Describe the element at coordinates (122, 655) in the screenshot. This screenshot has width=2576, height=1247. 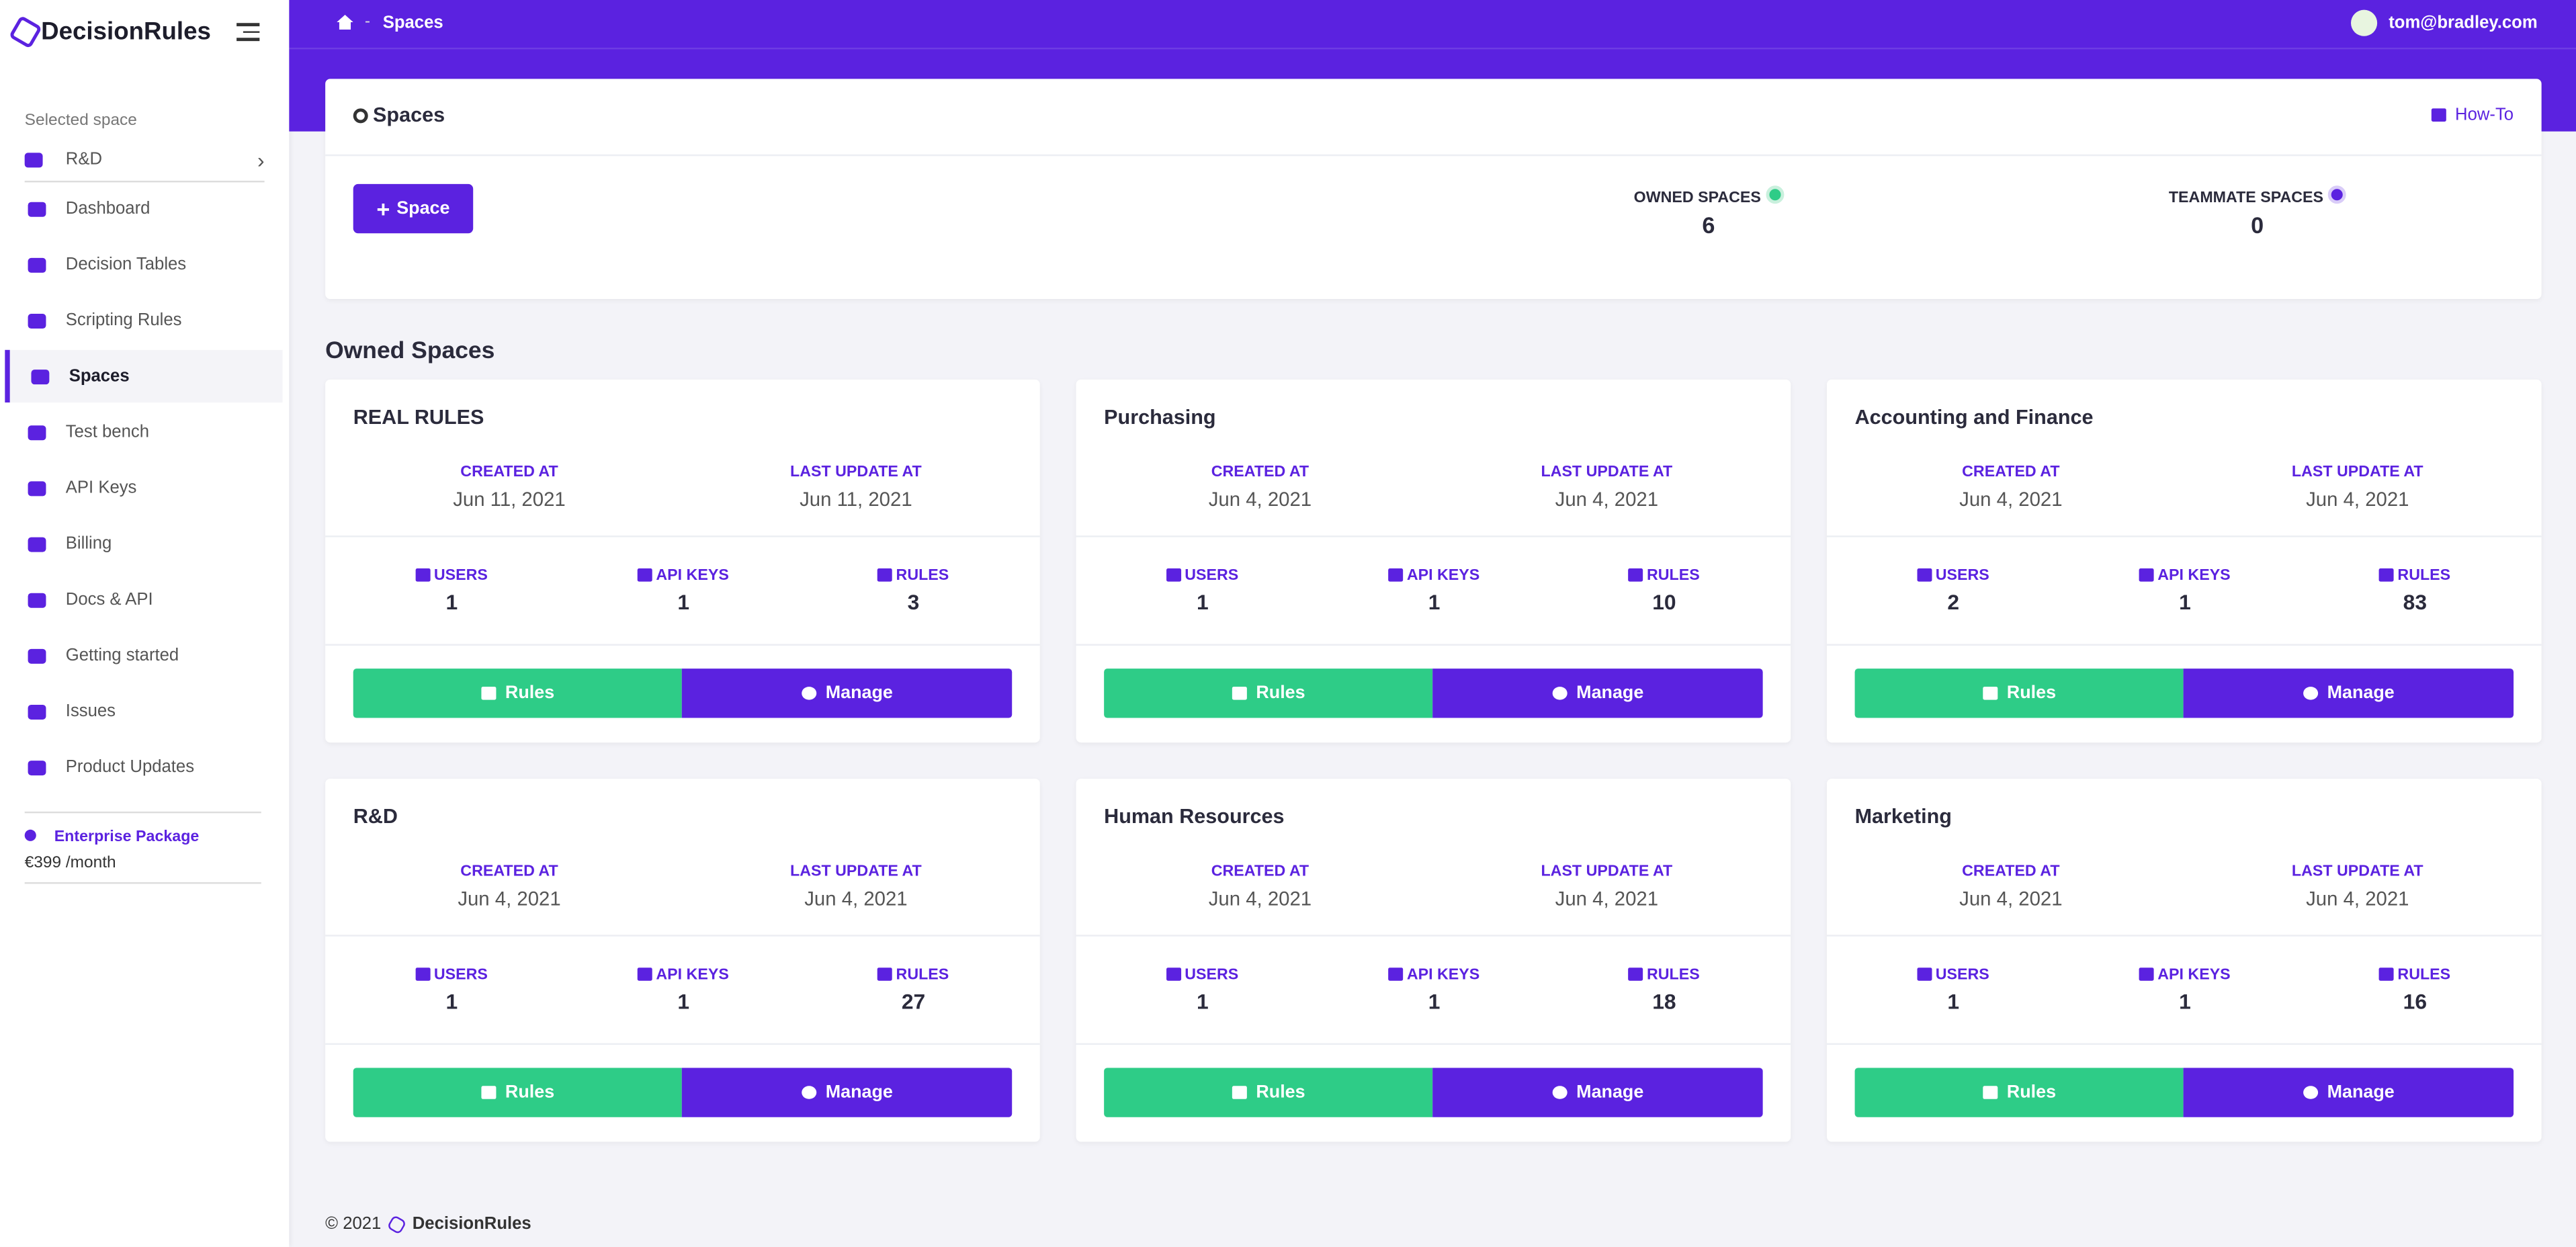
I see `menu-label: Getting started` at that location.